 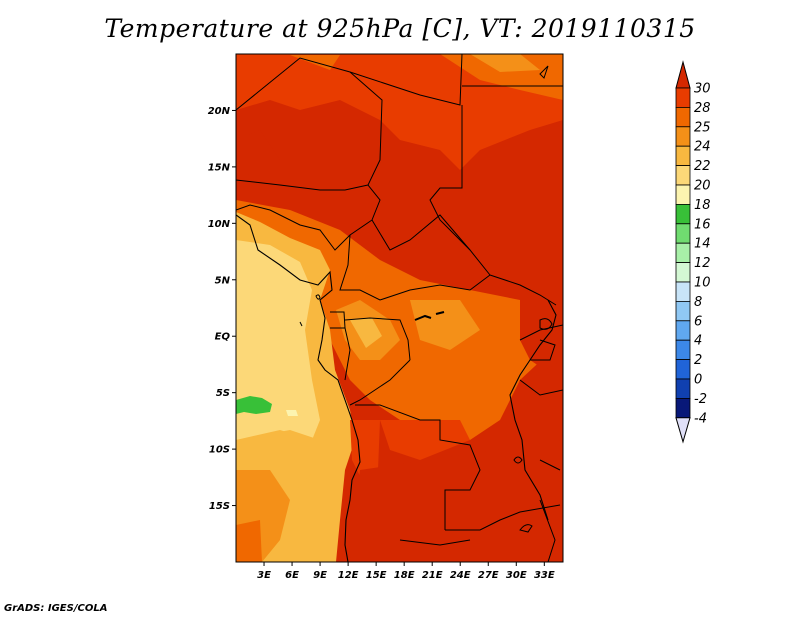 What do you see at coordinates (683, 74) in the screenshot?
I see `colorbar-top-arrow` at bounding box center [683, 74].